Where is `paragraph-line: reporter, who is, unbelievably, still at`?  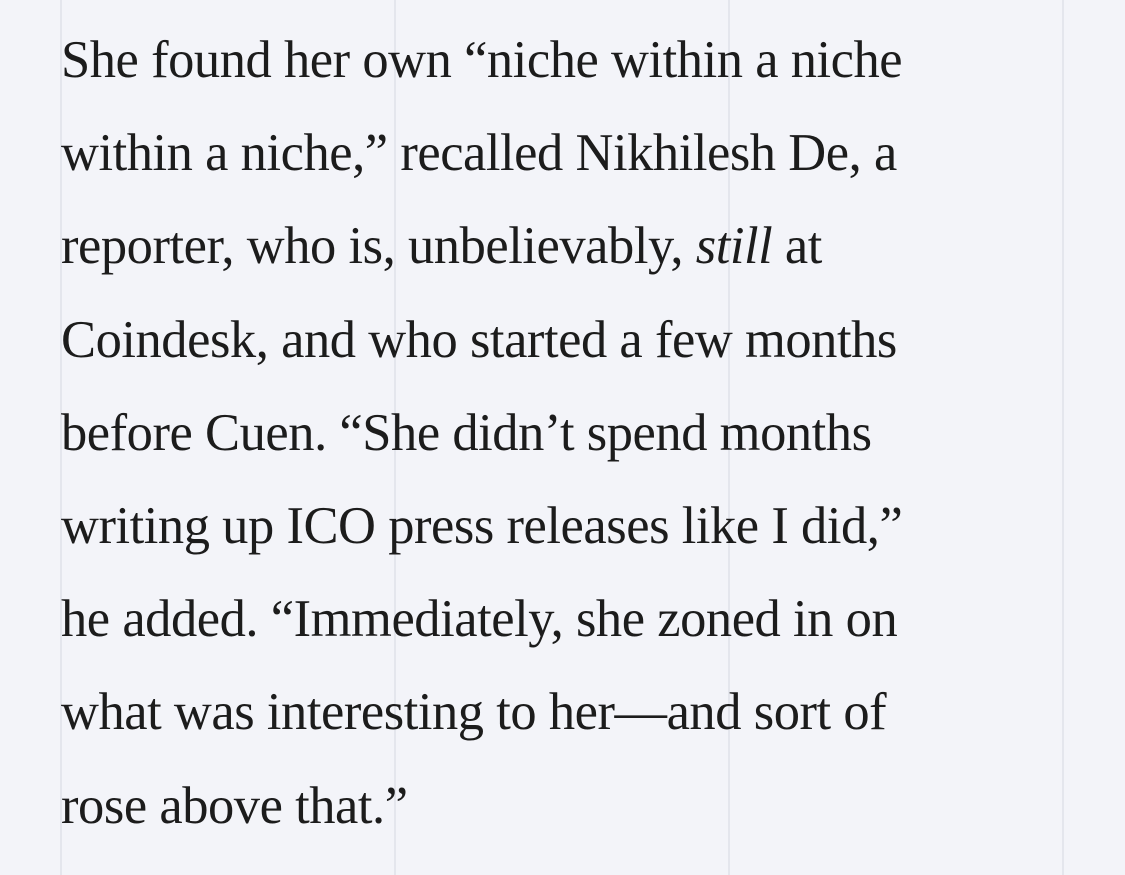 paragraph-line: reporter, who is, unbelievably, still at is located at coordinates (566, 246).